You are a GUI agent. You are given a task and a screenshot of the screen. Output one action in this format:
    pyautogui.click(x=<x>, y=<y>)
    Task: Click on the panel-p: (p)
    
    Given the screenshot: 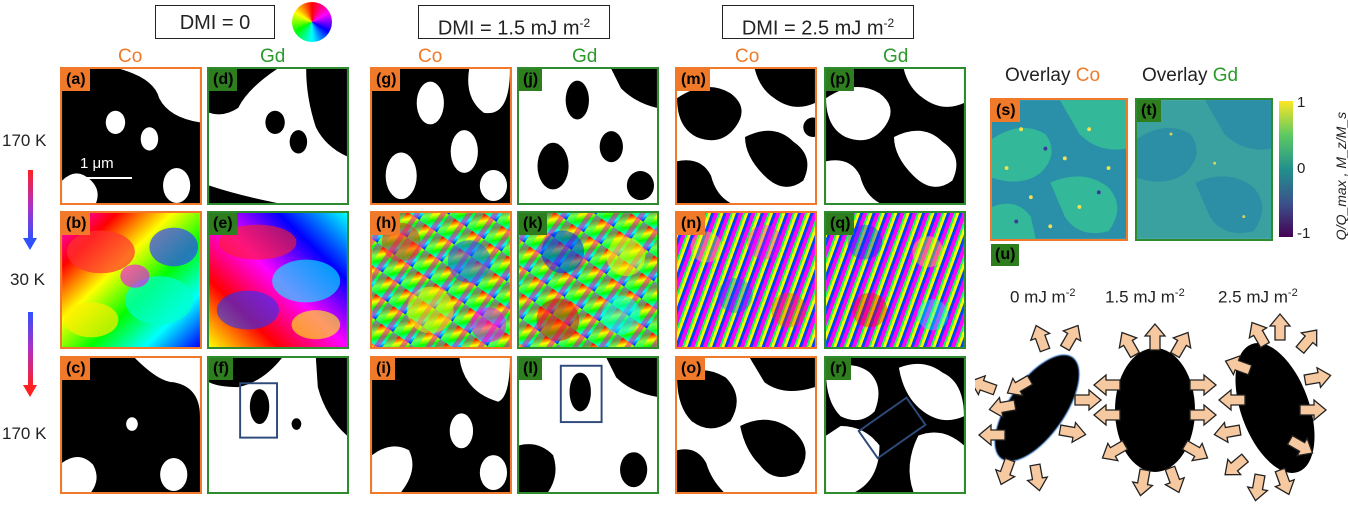 What is the action you would take?
    pyautogui.click(x=895, y=136)
    